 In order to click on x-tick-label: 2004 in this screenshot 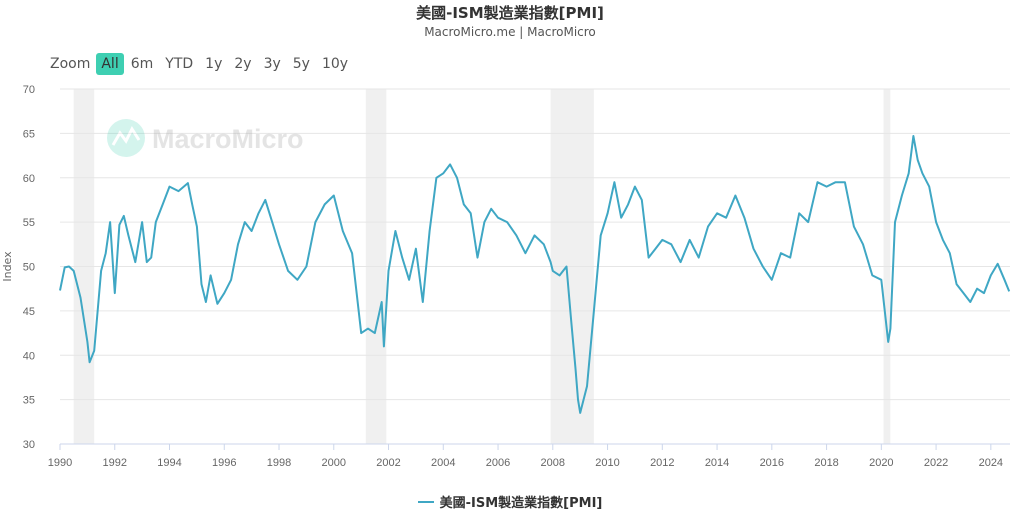, I will do `click(443, 463)`.